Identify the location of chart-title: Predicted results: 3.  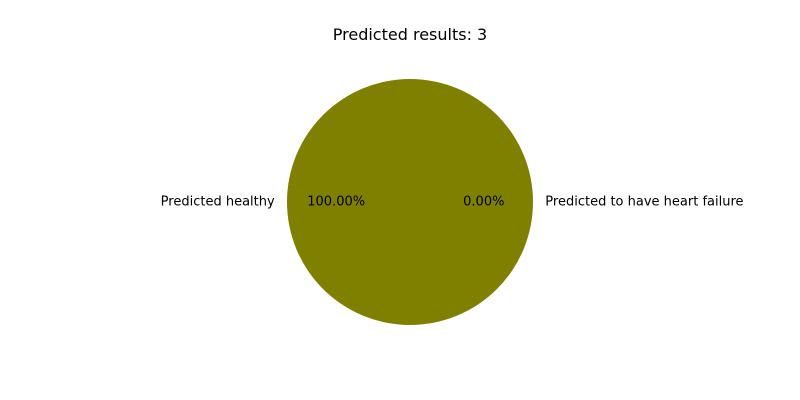
(410, 34).